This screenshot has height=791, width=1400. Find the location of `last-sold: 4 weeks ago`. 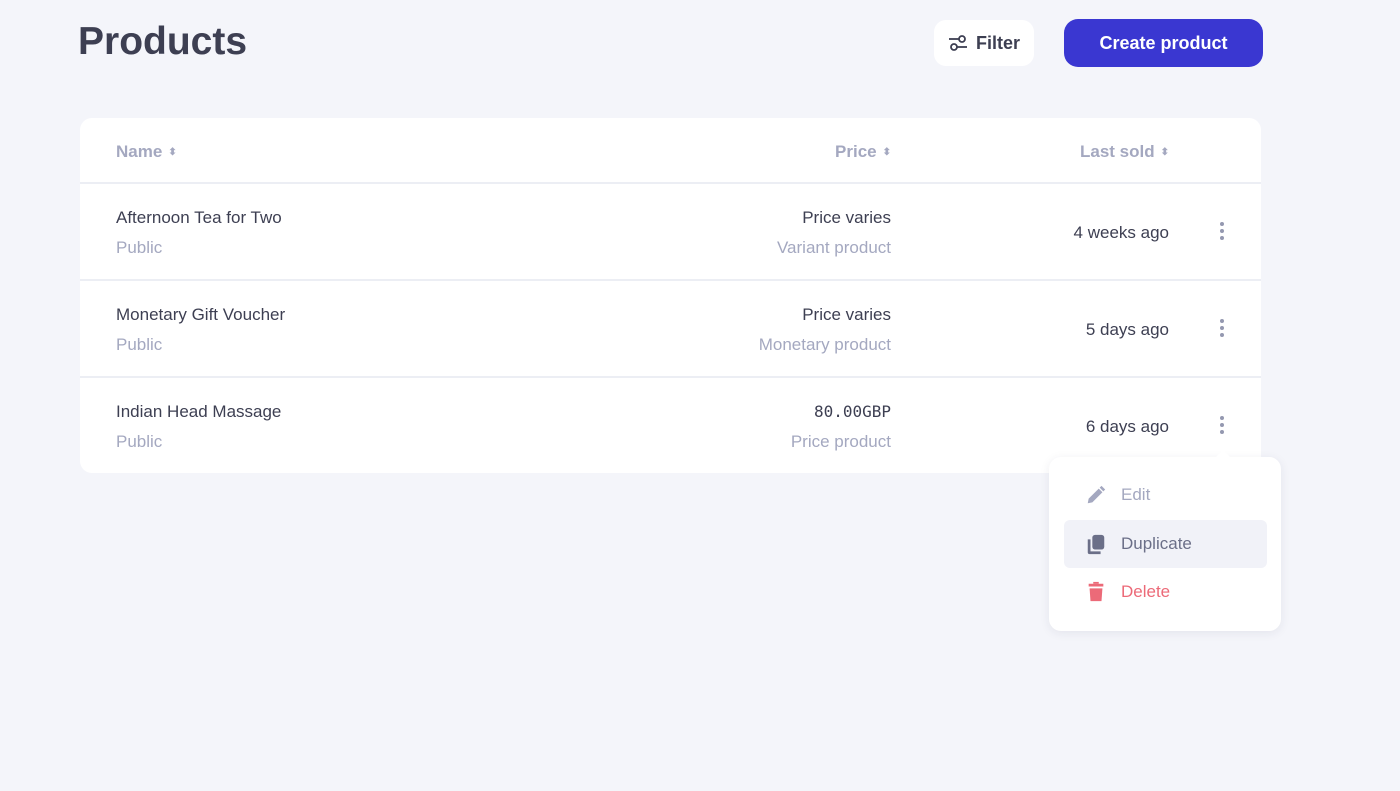

last-sold: 4 weeks ago is located at coordinates (1121, 232).